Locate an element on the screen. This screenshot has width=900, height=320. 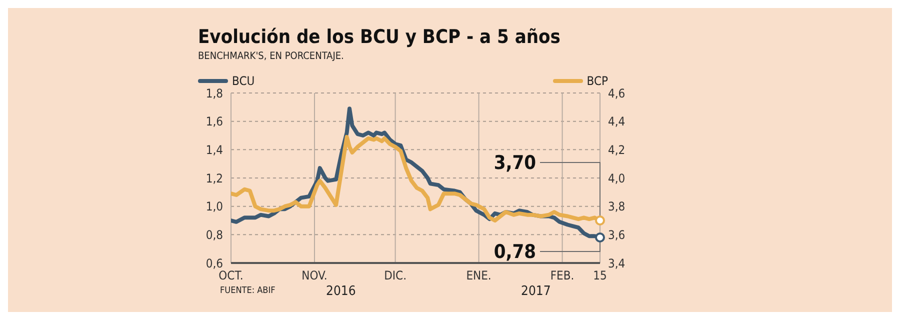
x-tick-label: OCT. is located at coordinates (231, 275).